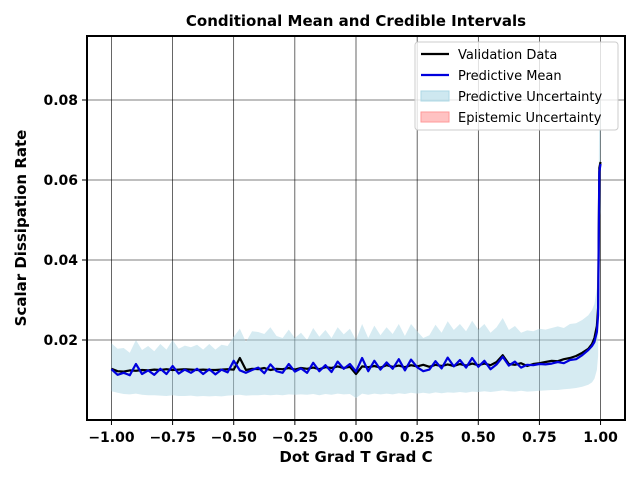  Describe the element at coordinates (478, 438) in the screenshot. I see `x-tick-label: 0.50` at that location.